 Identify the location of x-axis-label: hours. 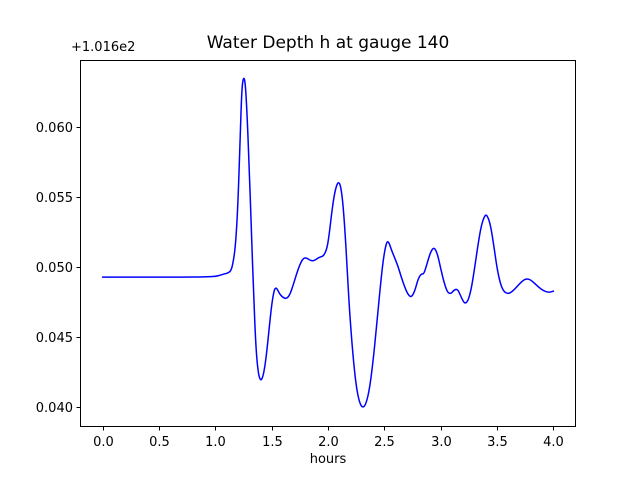
(328, 459).